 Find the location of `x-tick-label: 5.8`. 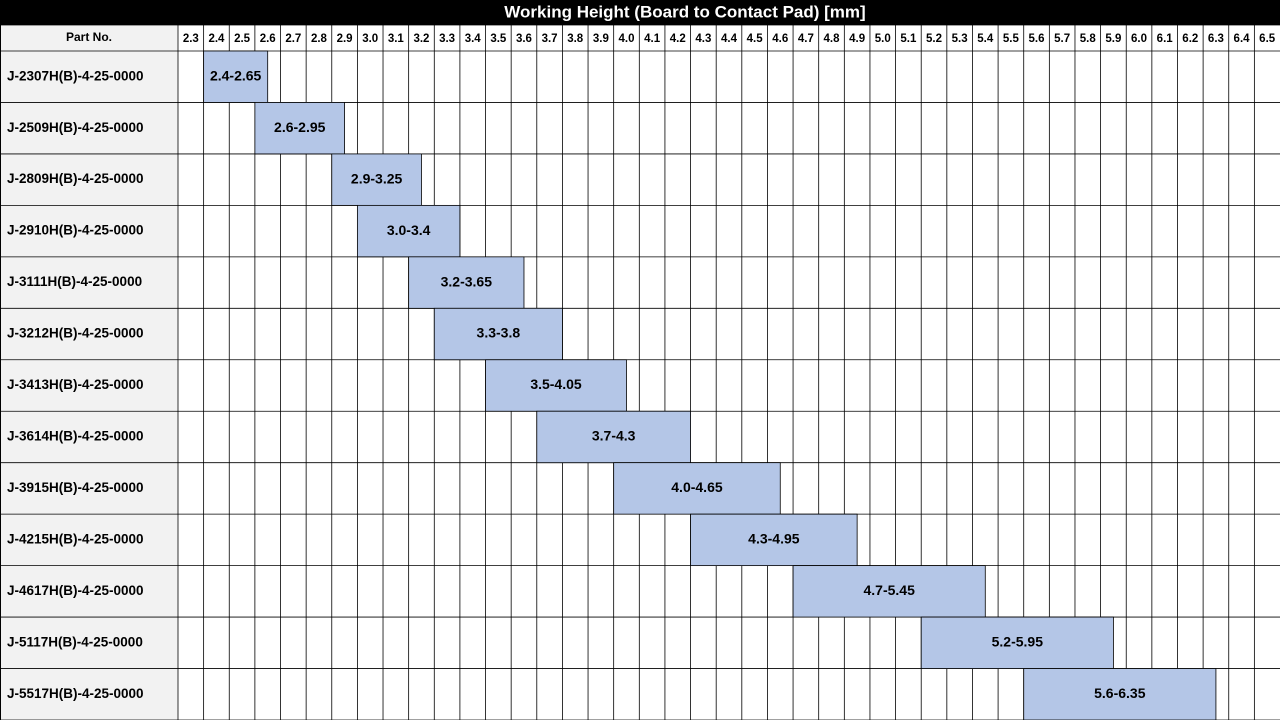

x-tick-label: 5.8 is located at coordinates (1088, 39).